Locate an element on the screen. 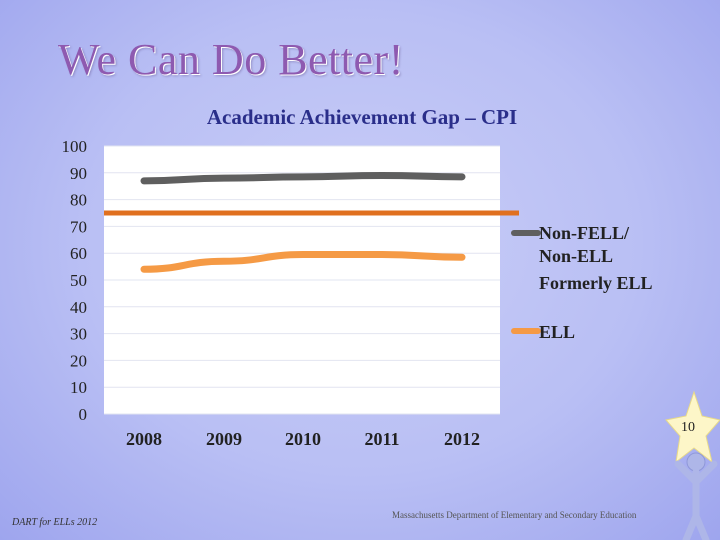 This screenshot has width=720, height=540. series-line-ell is located at coordinates (303, 262).